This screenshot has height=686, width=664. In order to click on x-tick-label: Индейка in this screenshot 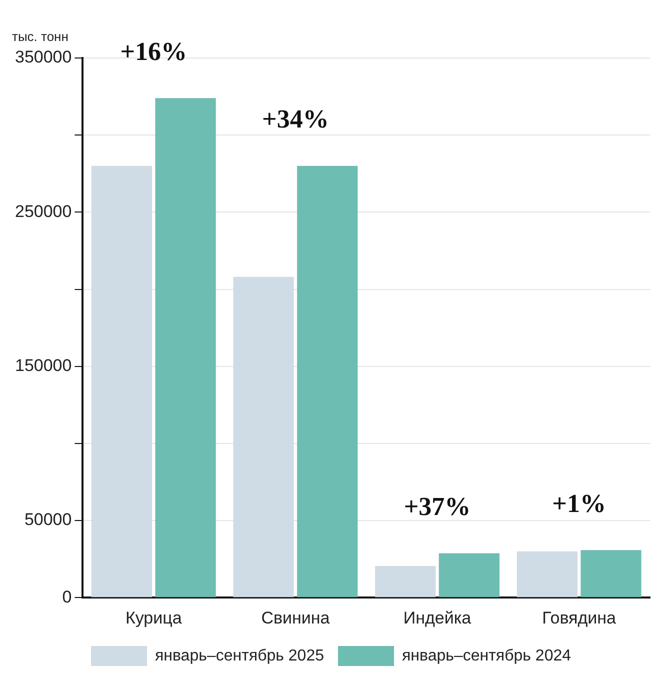, I will do `click(437, 618)`.